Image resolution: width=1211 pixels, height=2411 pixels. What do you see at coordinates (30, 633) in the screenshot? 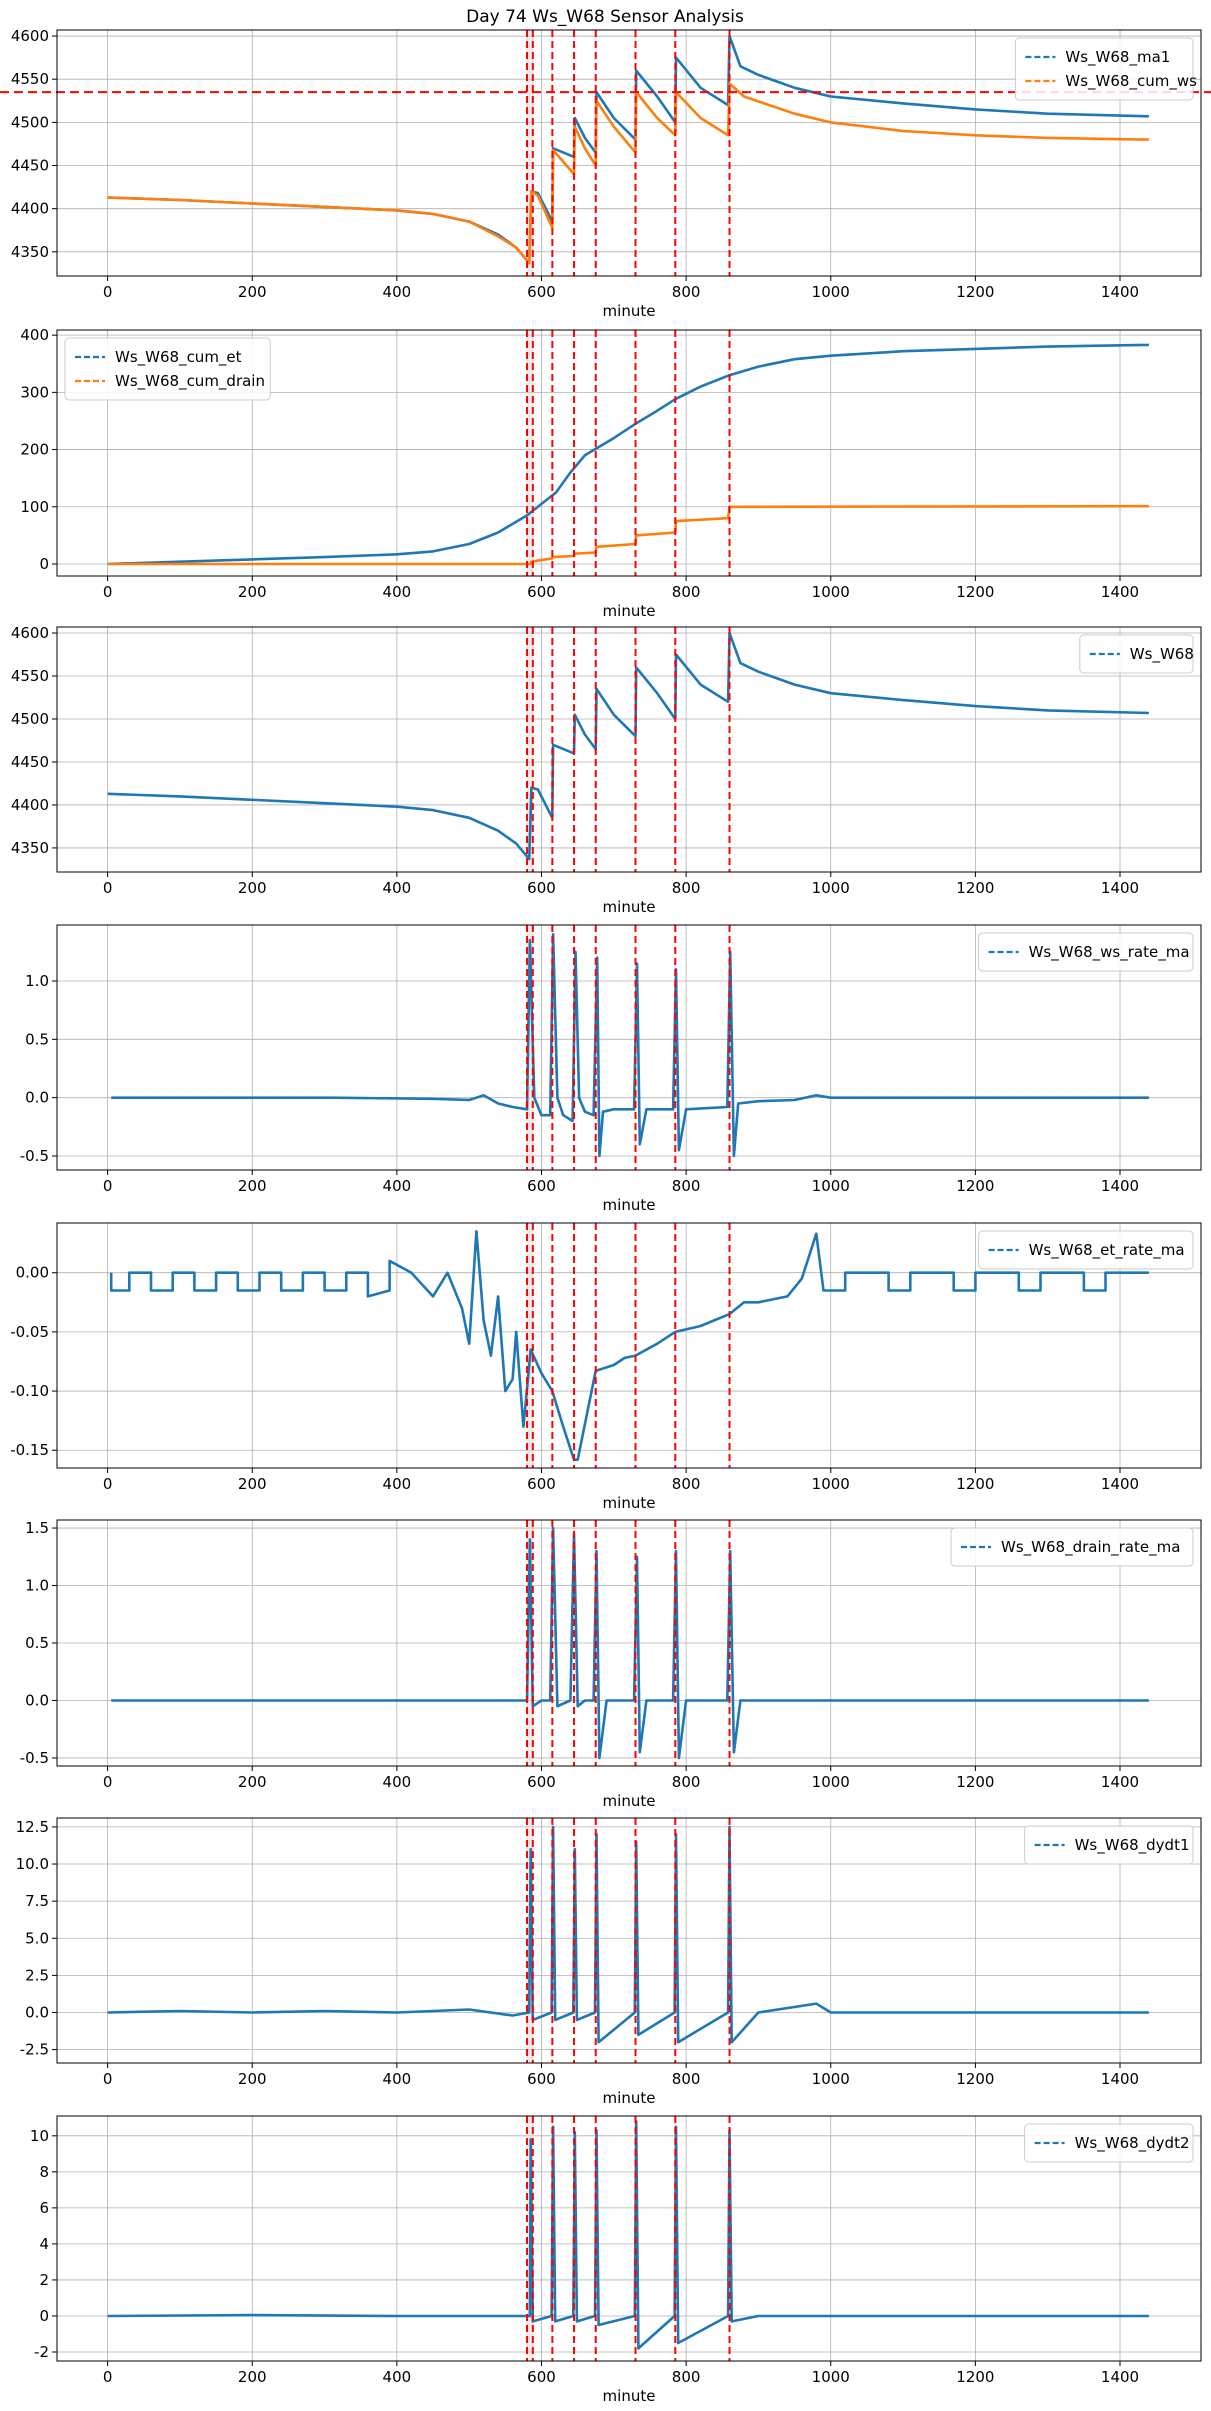
I see `y-tick-label: 4600` at bounding box center [30, 633].